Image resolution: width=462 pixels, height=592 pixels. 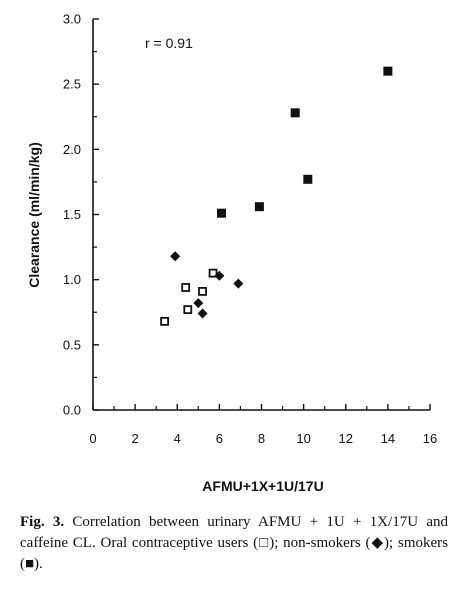 What do you see at coordinates (72, 279) in the screenshot?
I see `y-tick-label: 1.0` at bounding box center [72, 279].